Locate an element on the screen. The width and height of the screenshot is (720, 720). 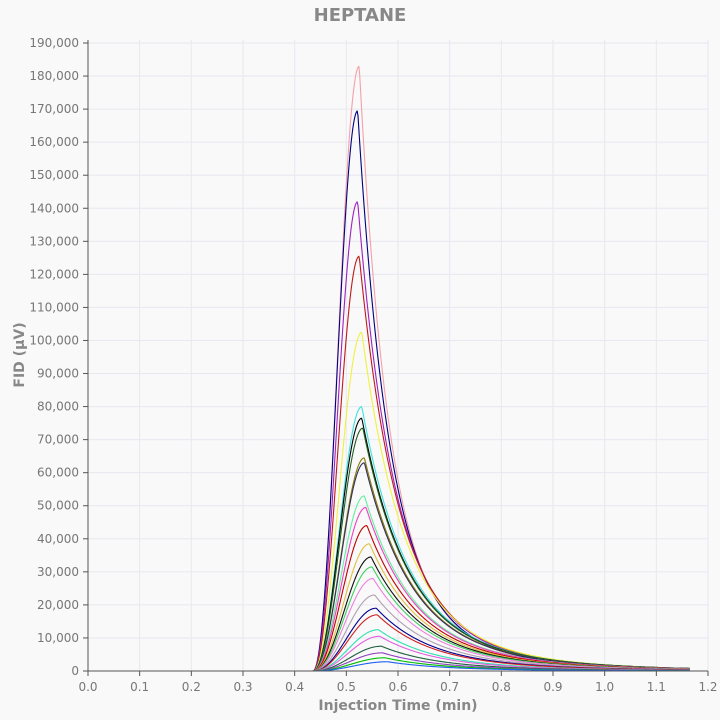
x-tick-label: 0.9 is located at coordinates (552, 687).